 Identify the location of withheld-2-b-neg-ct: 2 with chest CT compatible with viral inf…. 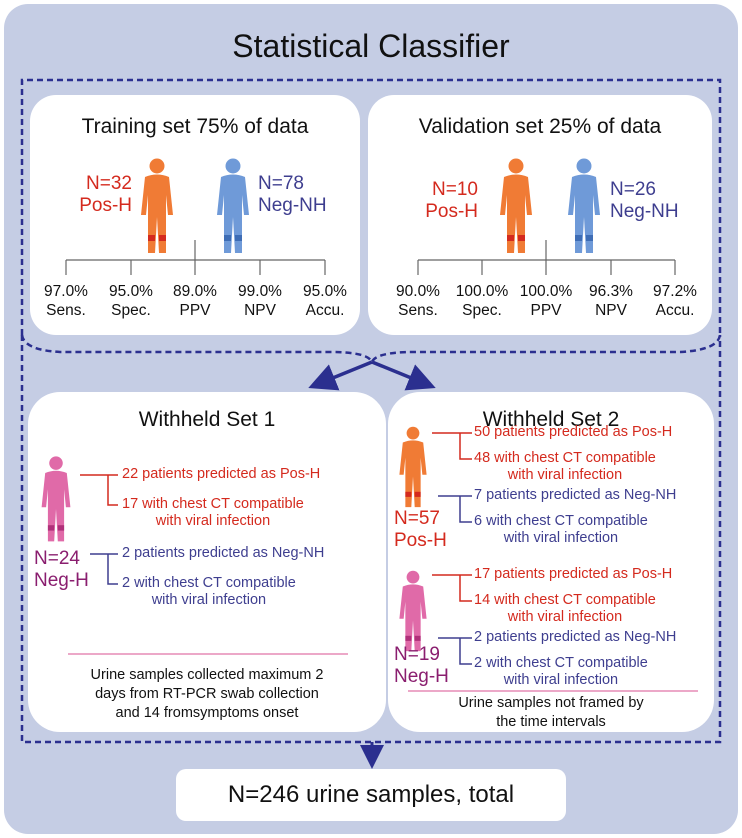
(561, 671).